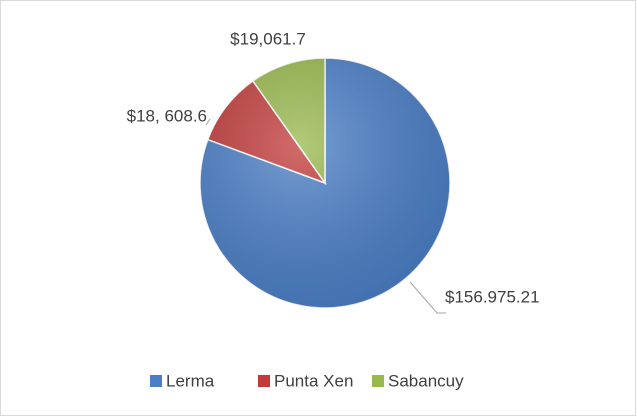 This screenshot has width=637, height=417. Describe the element at coordinates (167, 115) in the screenshot. I see `data-label: $18, 608.6` at that location.